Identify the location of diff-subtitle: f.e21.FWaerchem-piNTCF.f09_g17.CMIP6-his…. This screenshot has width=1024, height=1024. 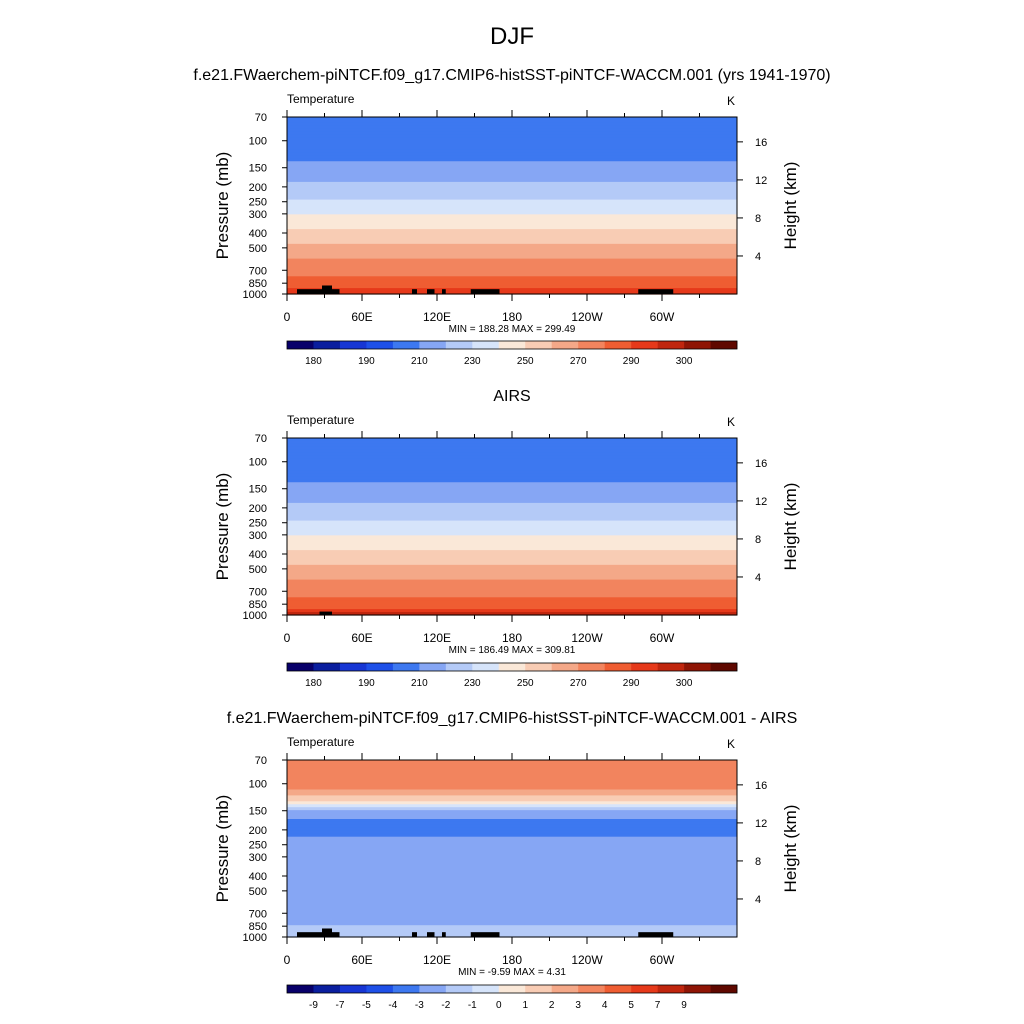
(512, 718).